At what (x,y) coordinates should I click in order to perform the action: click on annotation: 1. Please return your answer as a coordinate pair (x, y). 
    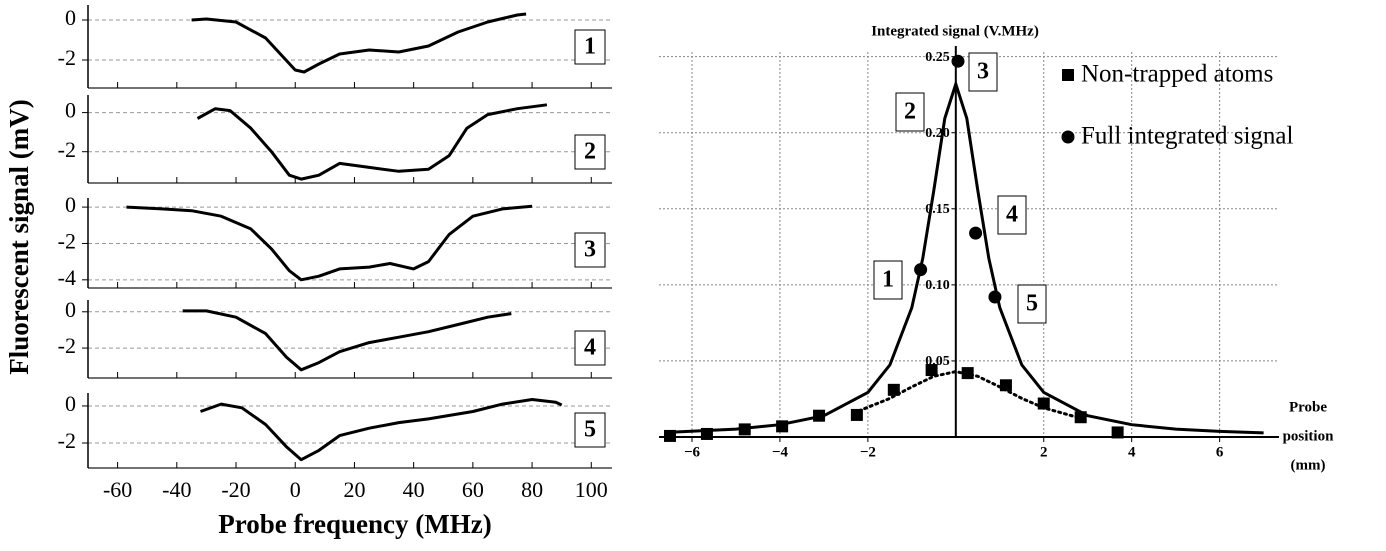
    Looking at the image, I should click on (888, 280).